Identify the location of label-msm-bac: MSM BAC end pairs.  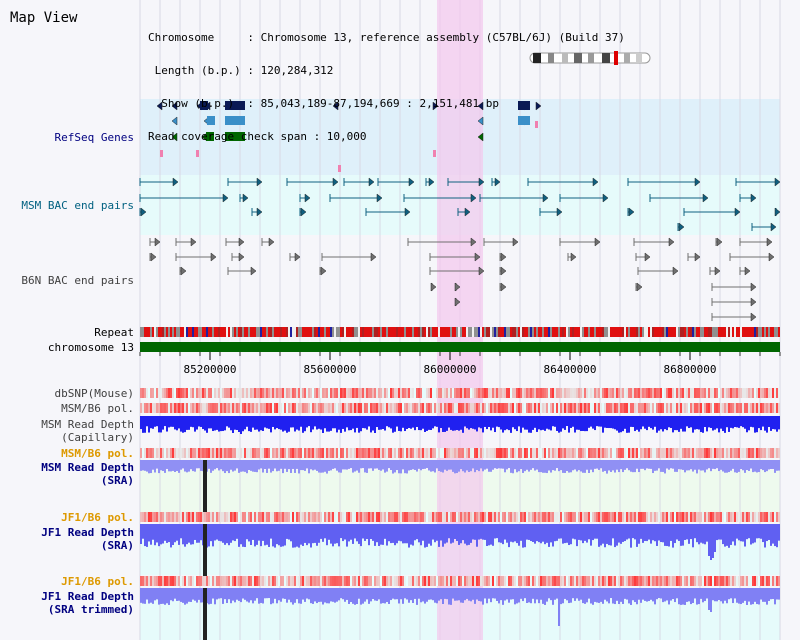
(77, 205).